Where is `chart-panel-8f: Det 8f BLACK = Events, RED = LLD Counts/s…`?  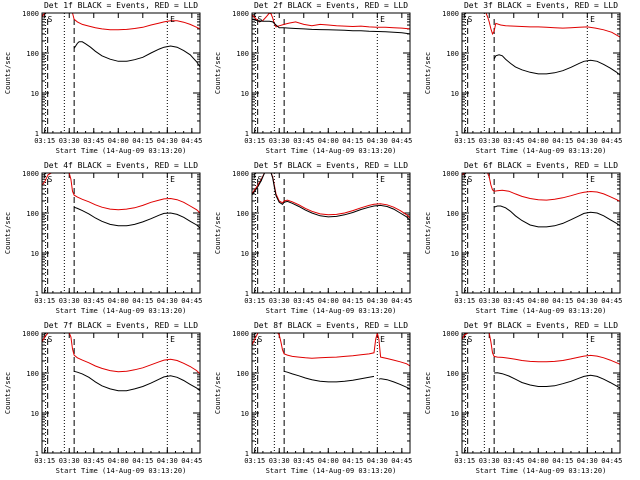
chart-panel-8f: Det 8f BLACK = Events, RED = LLD Counts/s… is located at coordinates (313, 398).